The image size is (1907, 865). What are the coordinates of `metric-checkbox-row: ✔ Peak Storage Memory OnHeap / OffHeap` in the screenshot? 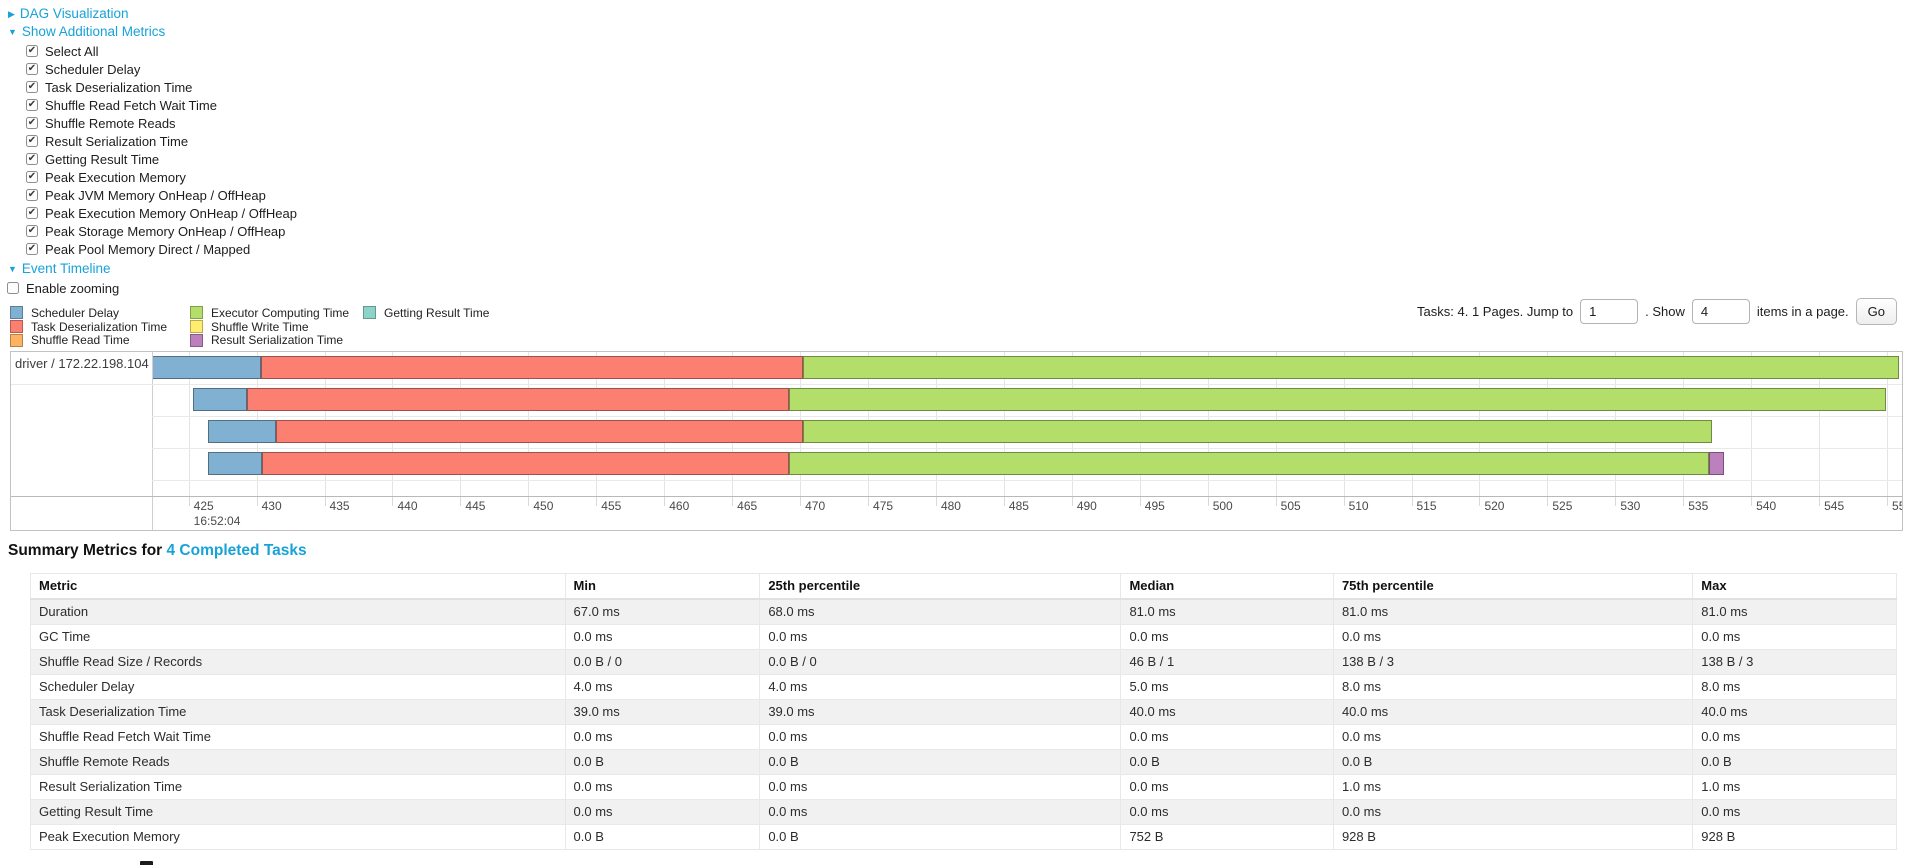 It's located at (161, 231).